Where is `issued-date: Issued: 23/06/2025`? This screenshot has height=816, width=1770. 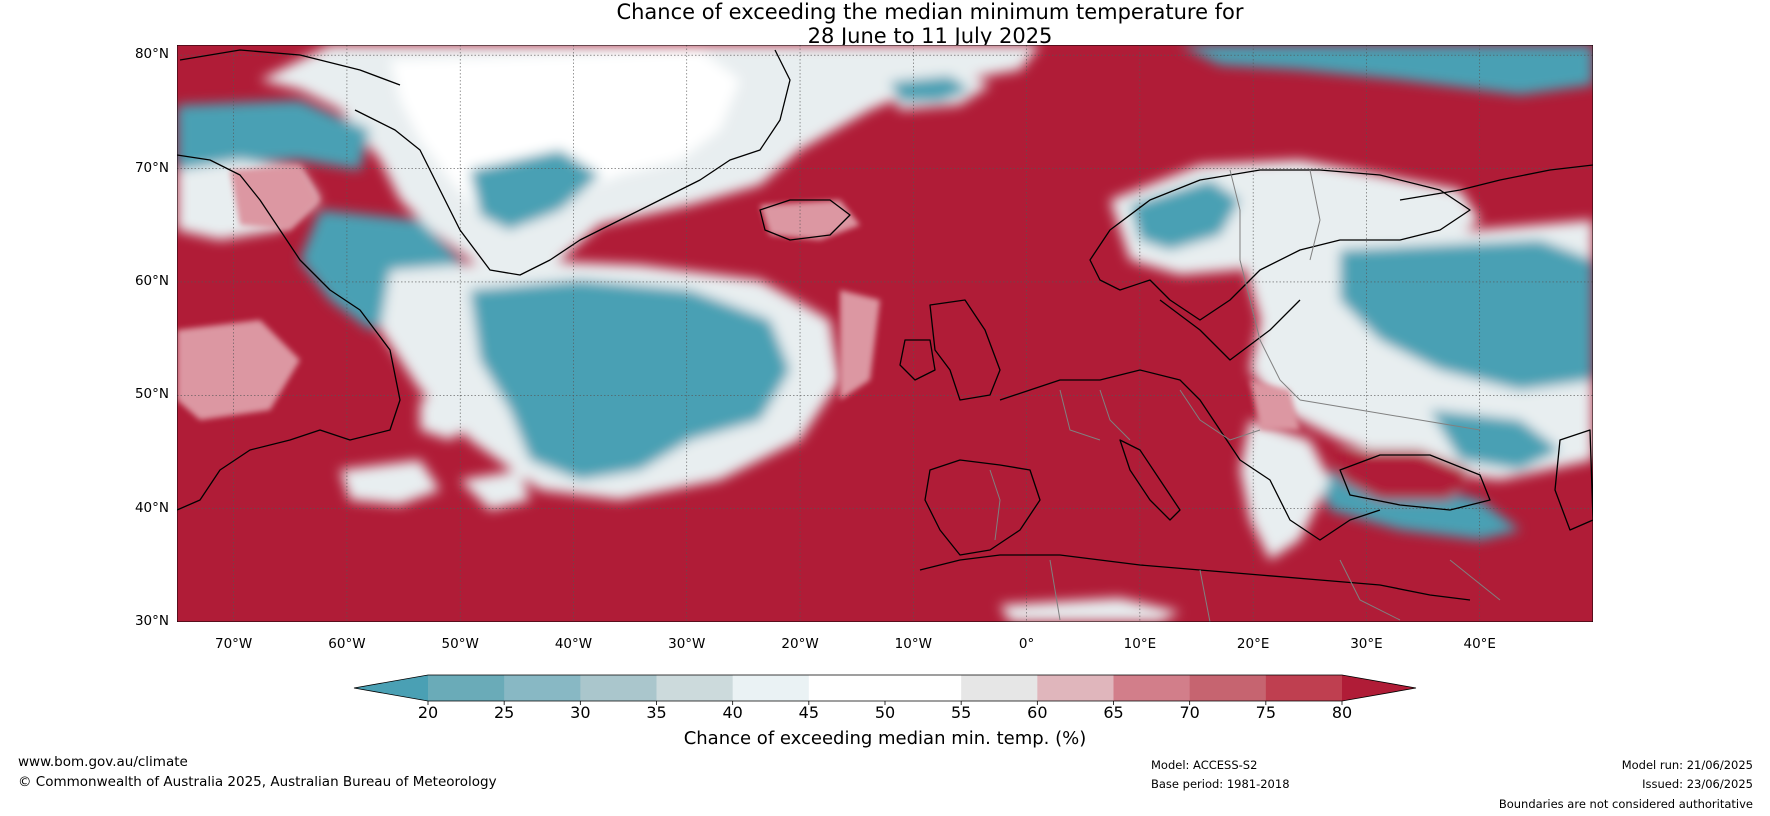 issued-date: Issued: 23/06/2025 is located at coordinates (1697, 784).